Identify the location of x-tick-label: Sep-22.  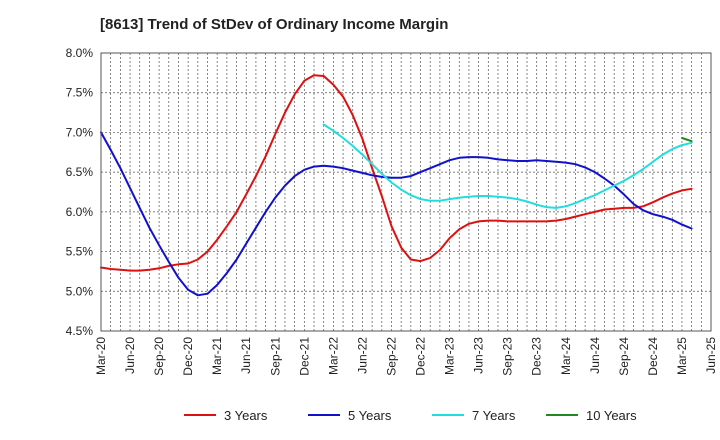
(391, 356).